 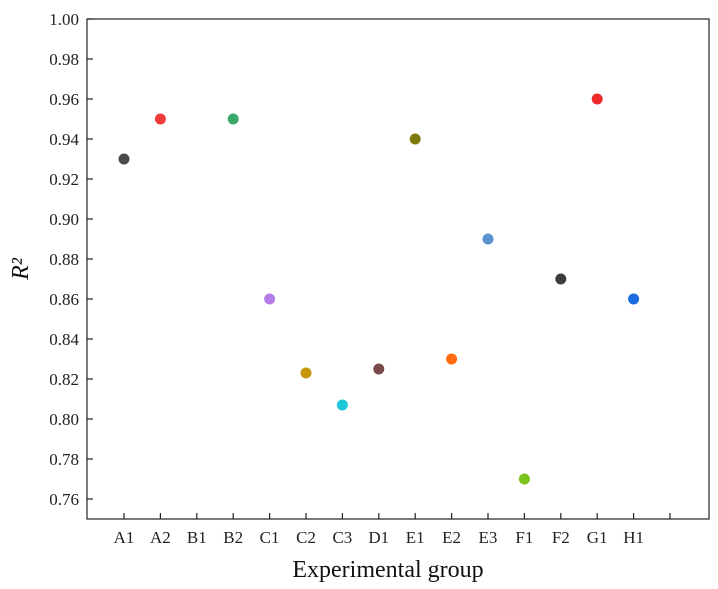 What do you see at coordinates (64, 19) in the screenshot?
I see `y-tick-label: 1.00` at bounding box center [64, 19].